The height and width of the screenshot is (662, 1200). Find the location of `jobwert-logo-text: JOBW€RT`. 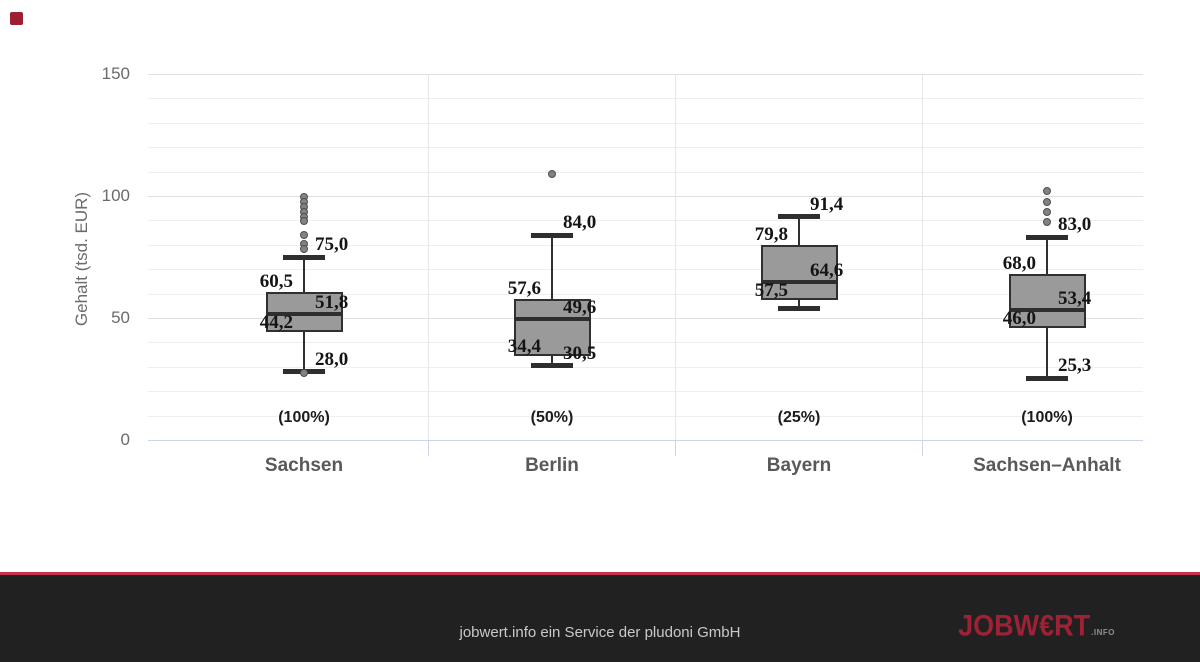

jobwert-logo-text: JOBW€RT is located at coordinates (1024, 626).